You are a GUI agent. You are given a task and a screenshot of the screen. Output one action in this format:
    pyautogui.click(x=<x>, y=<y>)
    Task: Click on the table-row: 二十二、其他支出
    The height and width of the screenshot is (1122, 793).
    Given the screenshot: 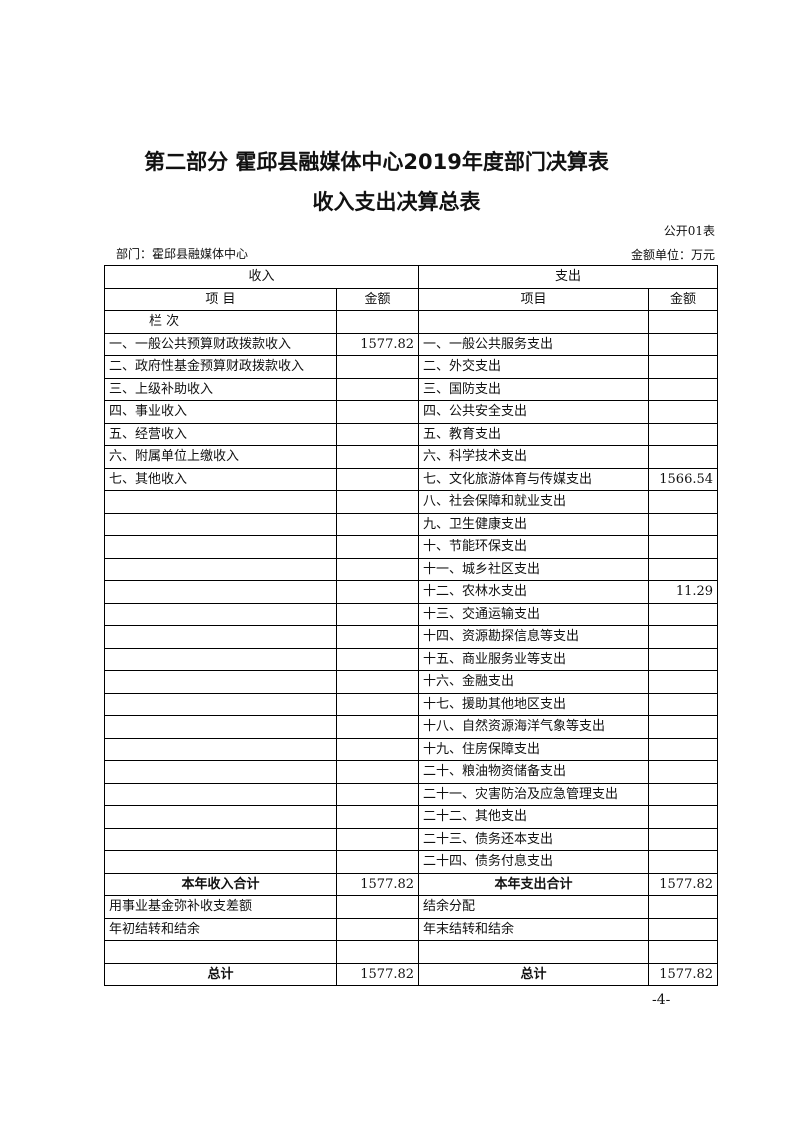 What is the action you would take?
    pyautogui.click(x=411, y=817)
    